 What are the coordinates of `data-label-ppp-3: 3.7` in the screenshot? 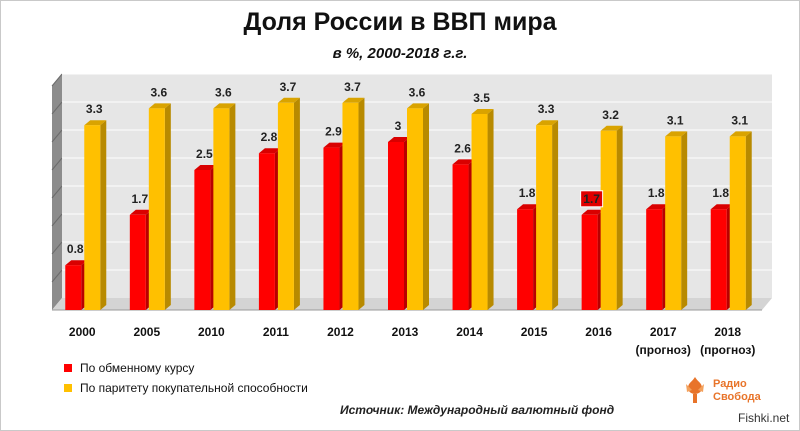 It's located at (288, 87).